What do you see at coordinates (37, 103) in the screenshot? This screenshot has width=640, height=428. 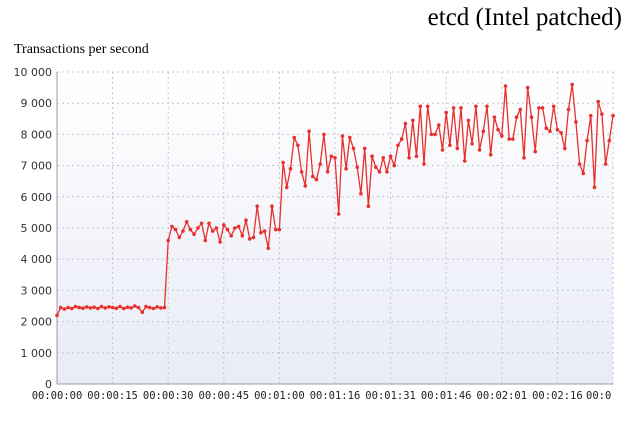 I see `y-tick-label: 9 000` at bounding box center [37, 103].